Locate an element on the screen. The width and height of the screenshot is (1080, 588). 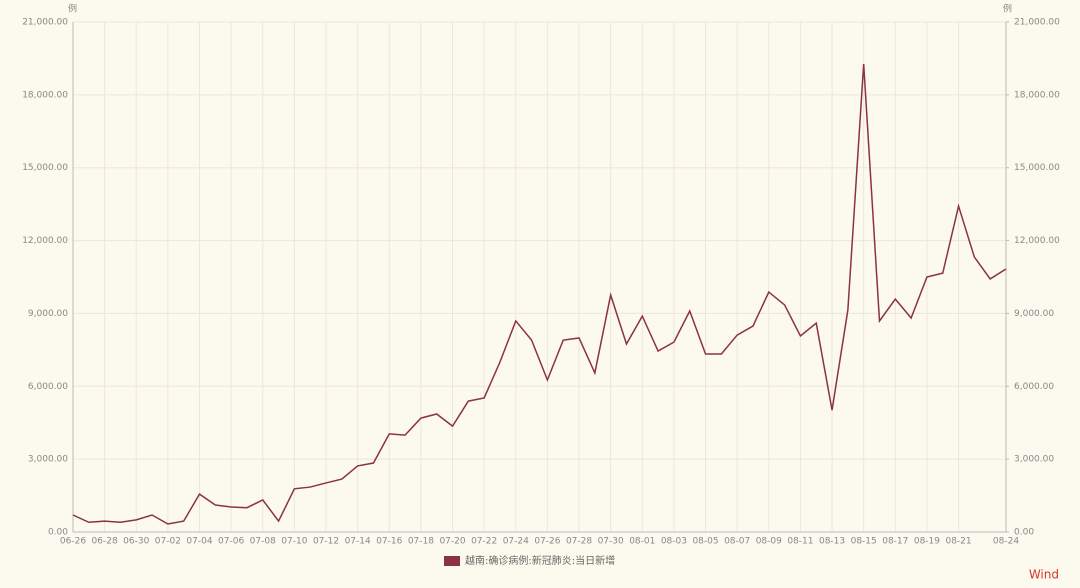
x-tick-label: 06-26 is located at coordinates (73, 542).